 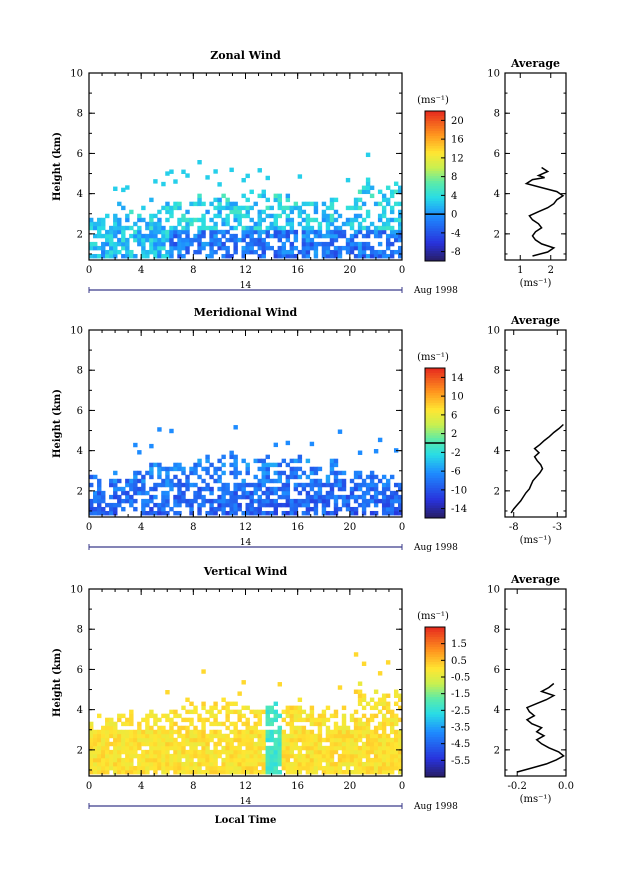 I want to click on average-y-tick-label: 8, so click(x=497, y=371).